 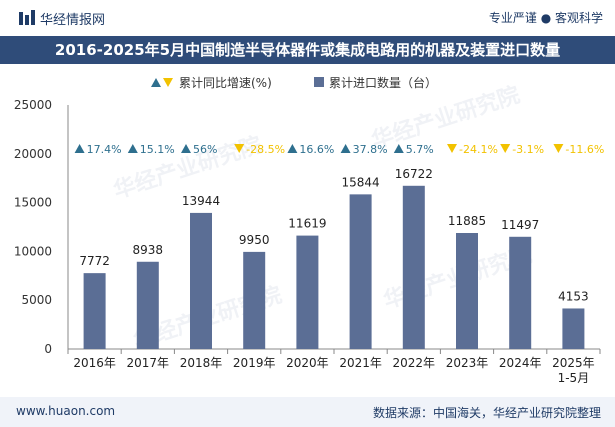 What do you see at coordinates (156, 82) in the screenshot?
I see `legend-up-triangle-icon` at bounding box center [156, 82].